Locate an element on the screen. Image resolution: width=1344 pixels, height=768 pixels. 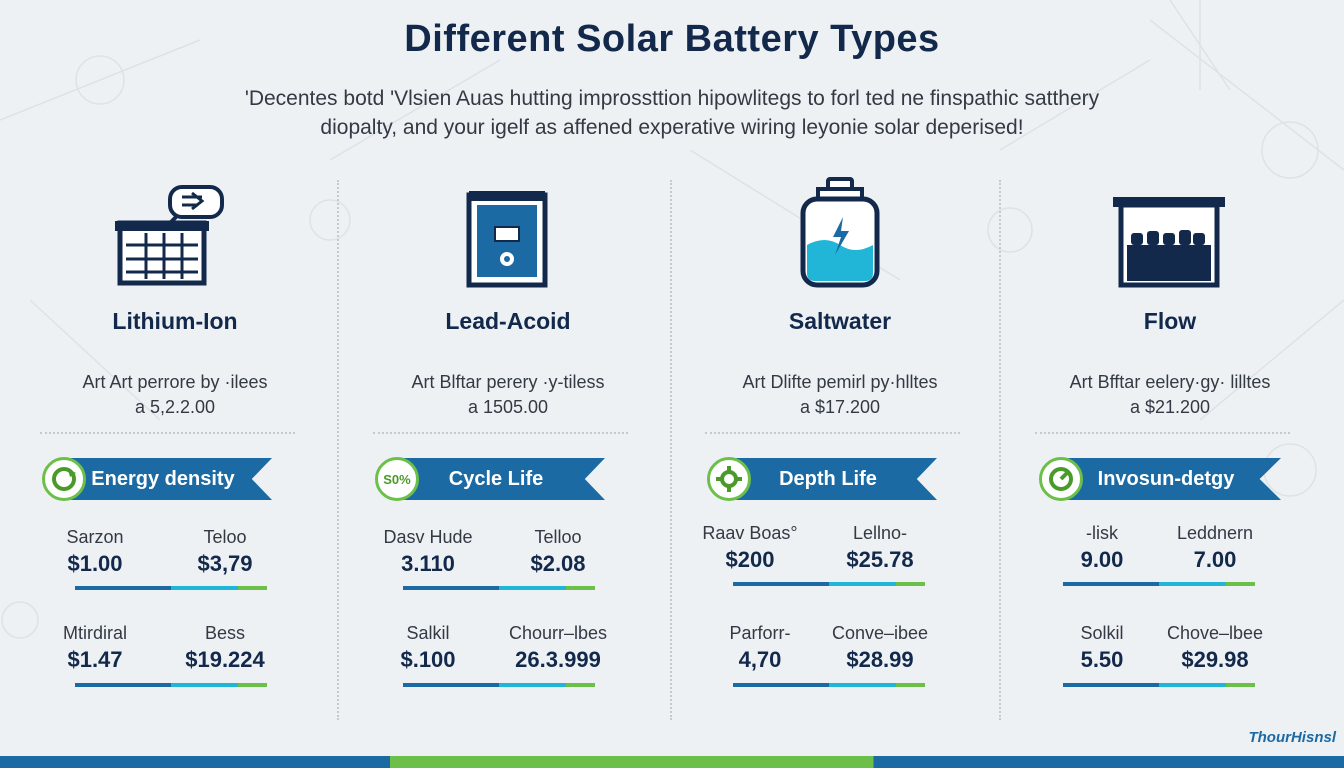
battery-name: Flow is located at coordinates (1170, 321).